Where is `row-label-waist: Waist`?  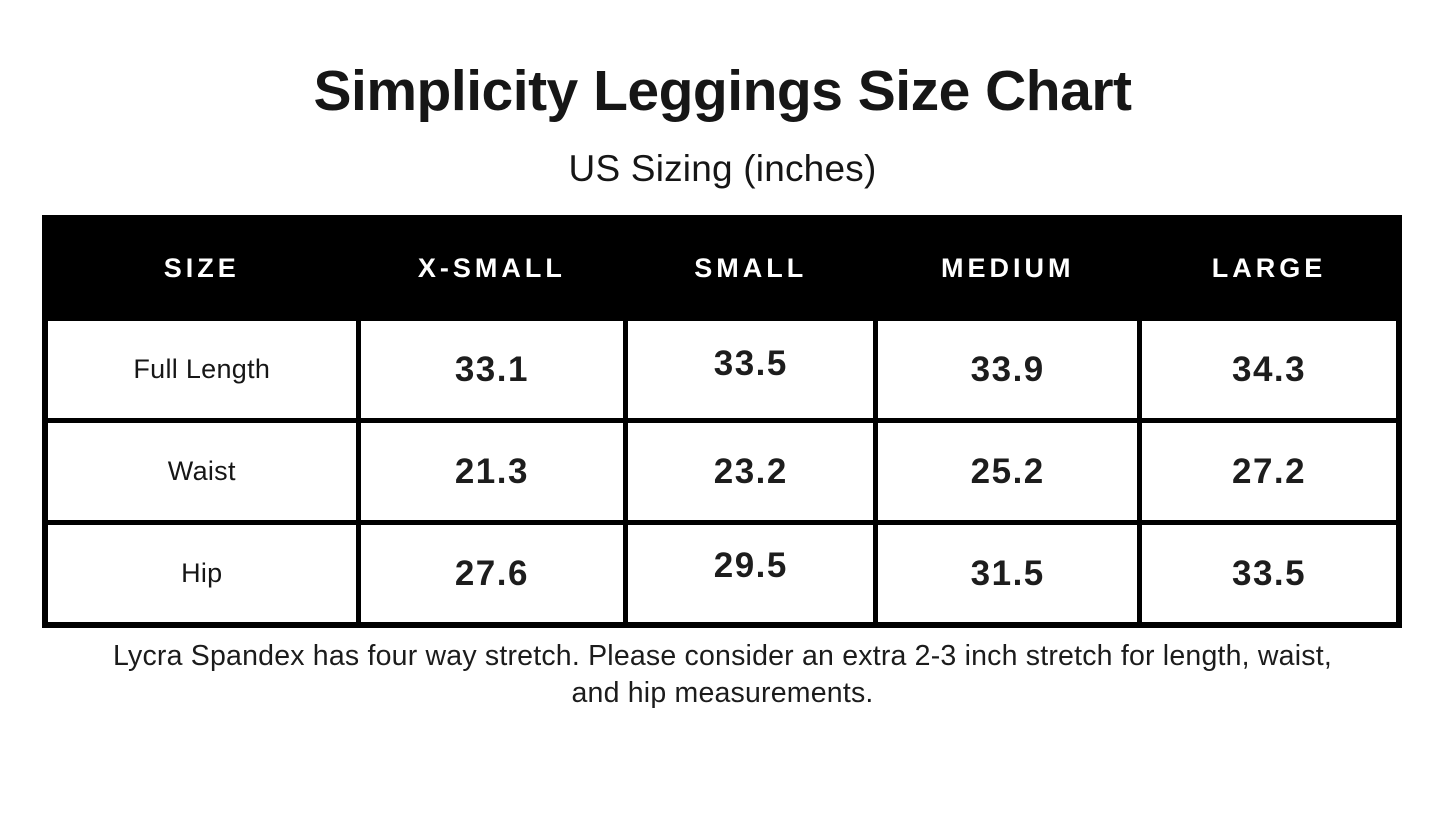
row-label-waist: Waist is located at coordinates (202, 471).